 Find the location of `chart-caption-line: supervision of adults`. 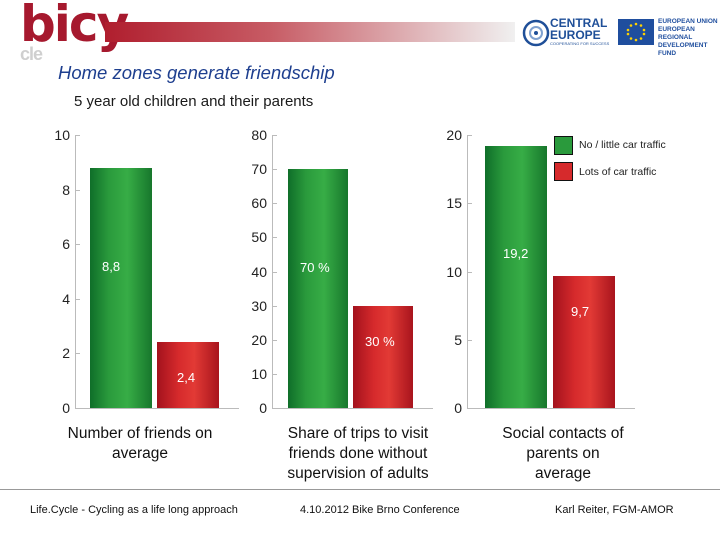

chart-caption-line: supervision of adults is located at coordinates (358, 473).